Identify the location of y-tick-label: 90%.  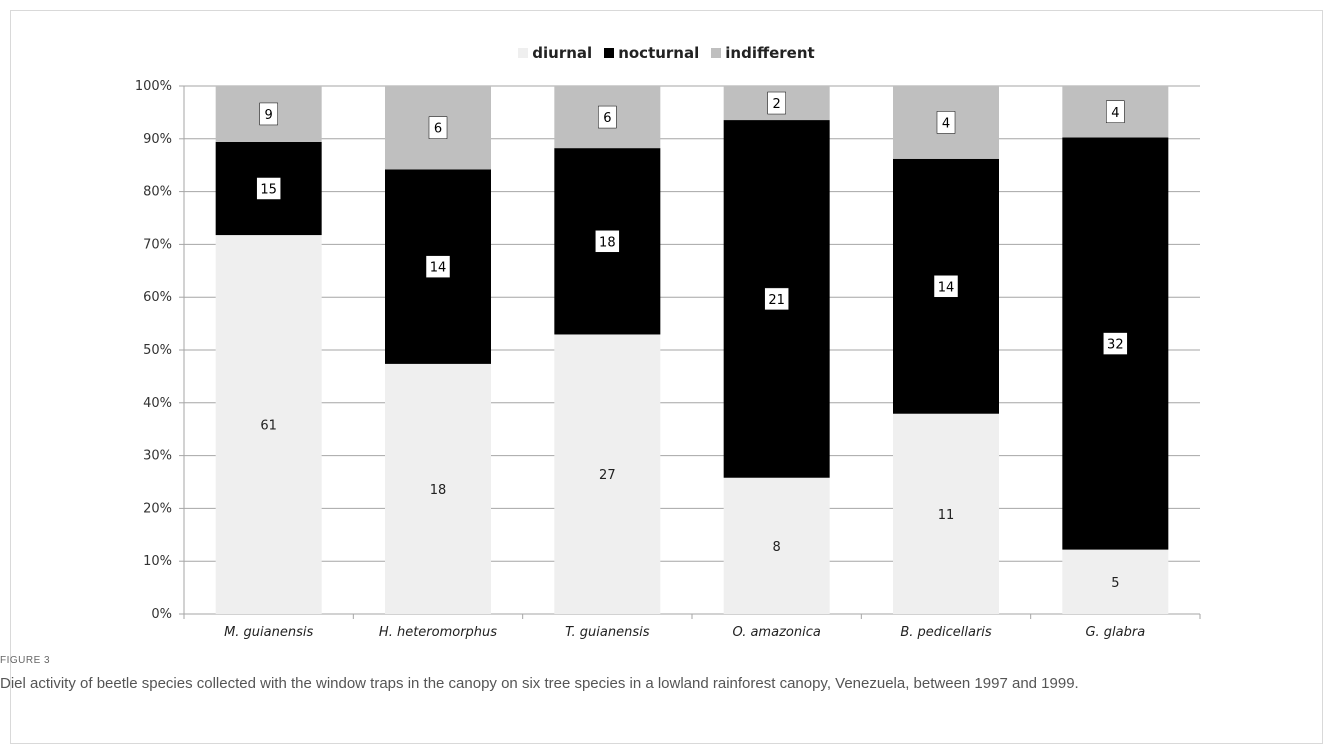
(157, 139).